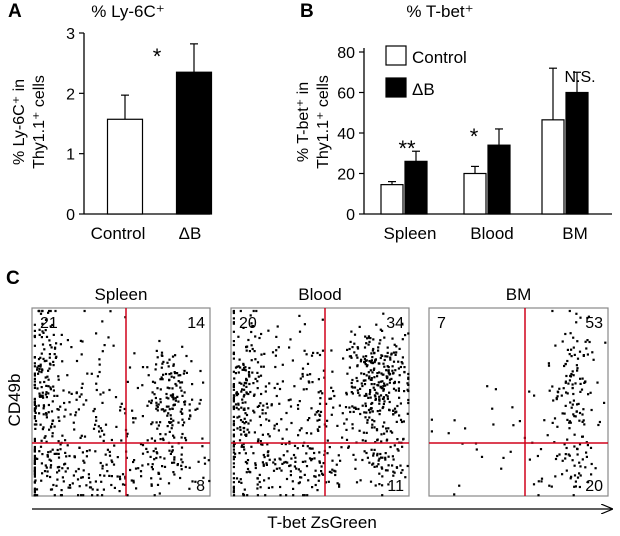  What do you see at coordinates (395, 486) in the screenshot?
I see `quadrant-lr-value: 11` at bounding box center [395, 486].